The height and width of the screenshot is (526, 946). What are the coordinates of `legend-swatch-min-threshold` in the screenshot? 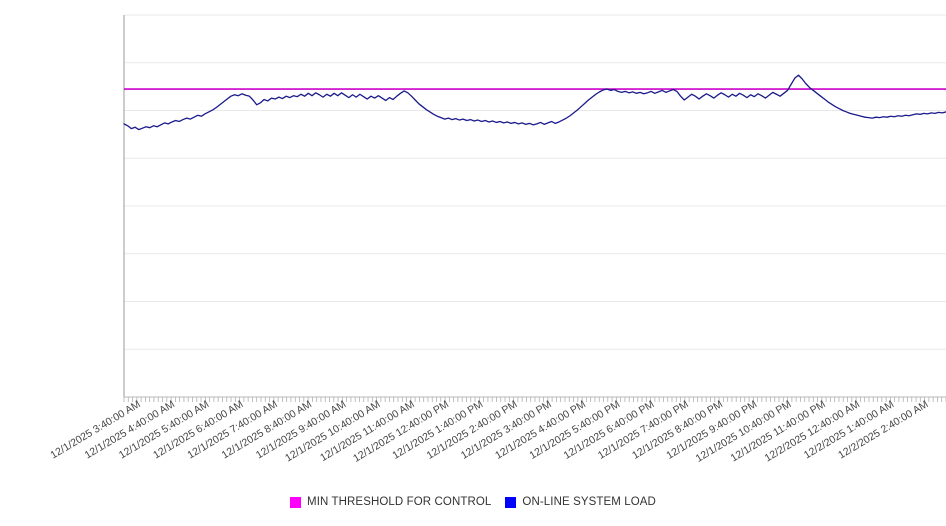 It's located at (296, 502).